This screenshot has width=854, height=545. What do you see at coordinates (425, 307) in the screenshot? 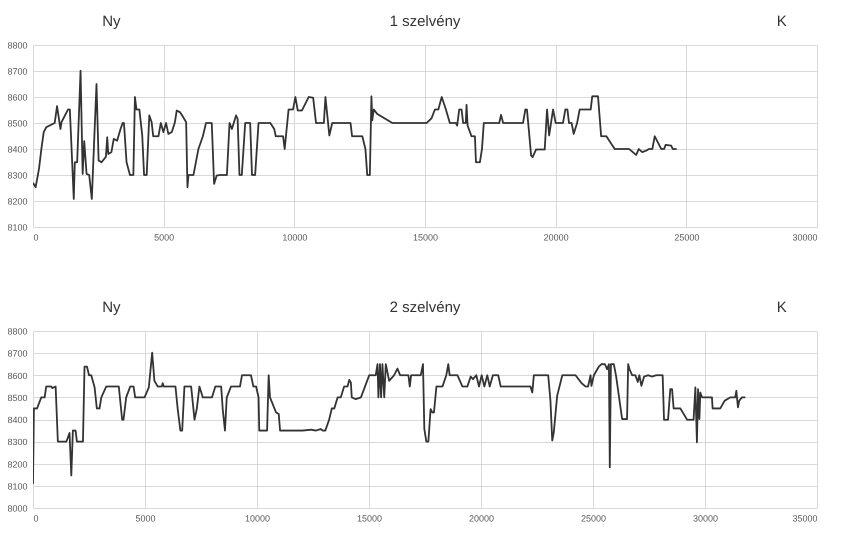
I see `chart-title: 2 szelvény` at bounding box center [425, 307].